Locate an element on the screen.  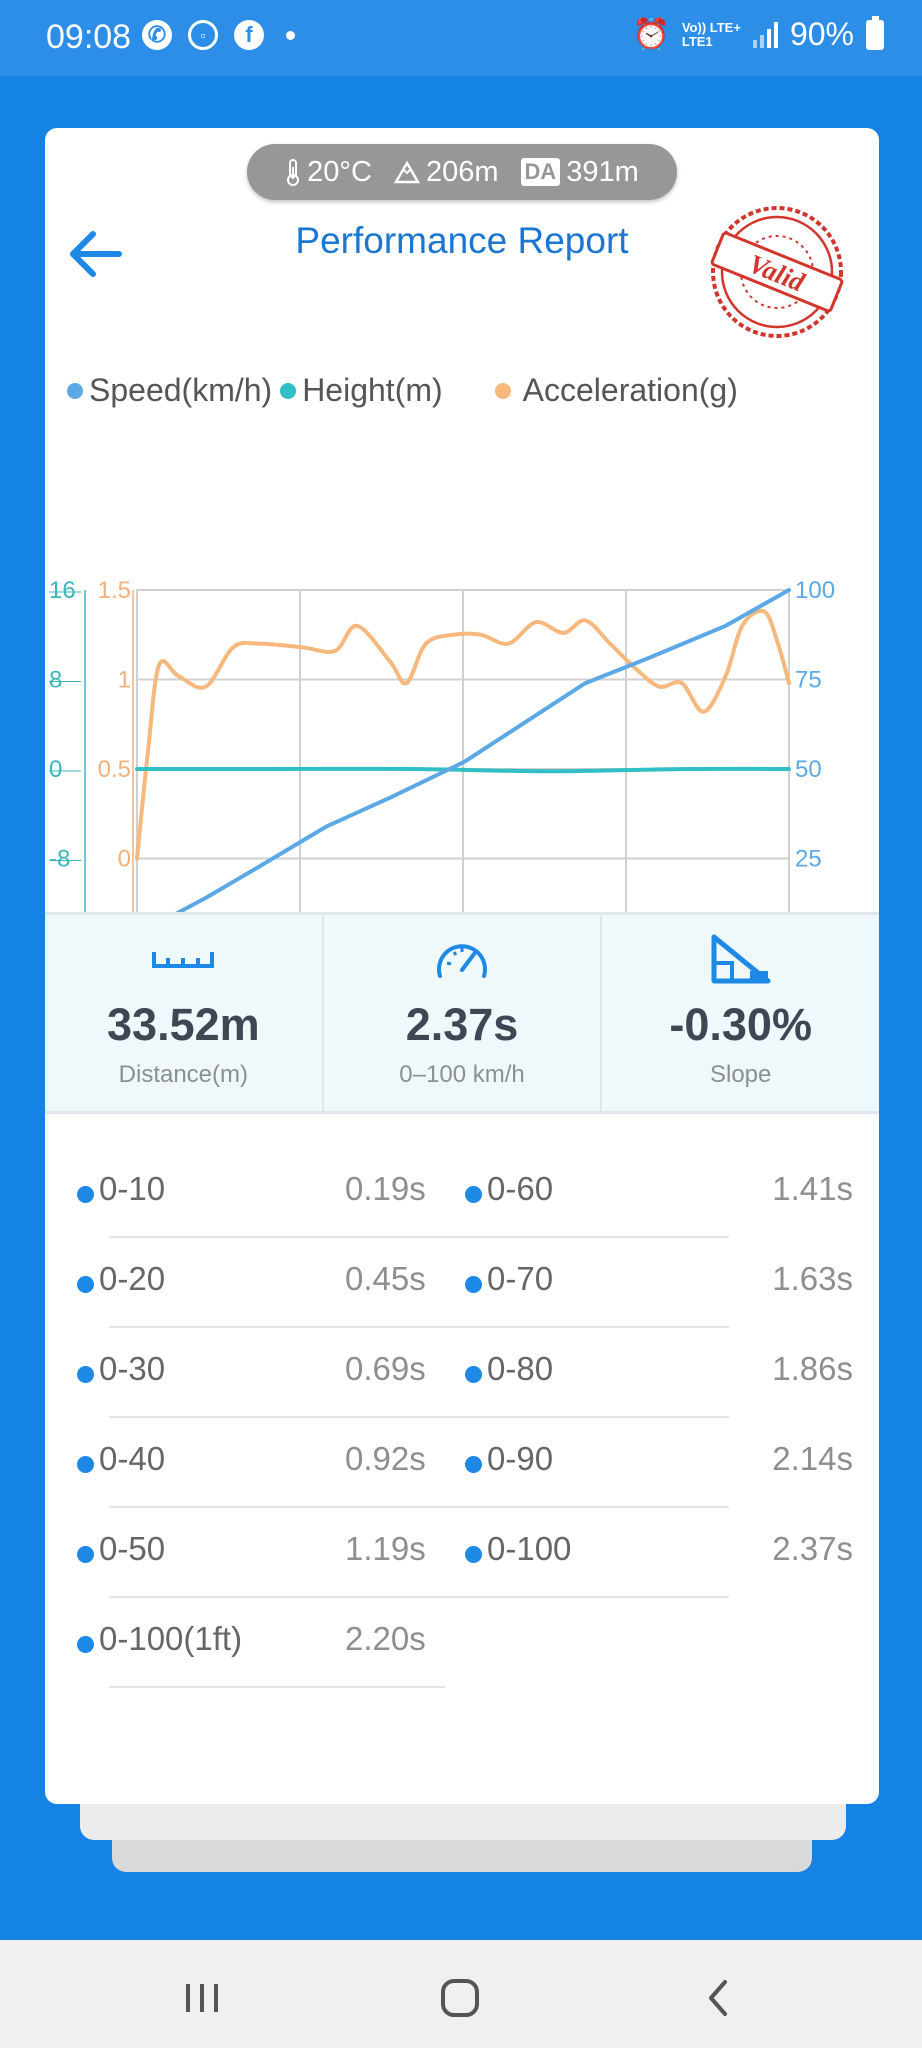
split-name: 0-50 is located at coordinates (132, 1548).